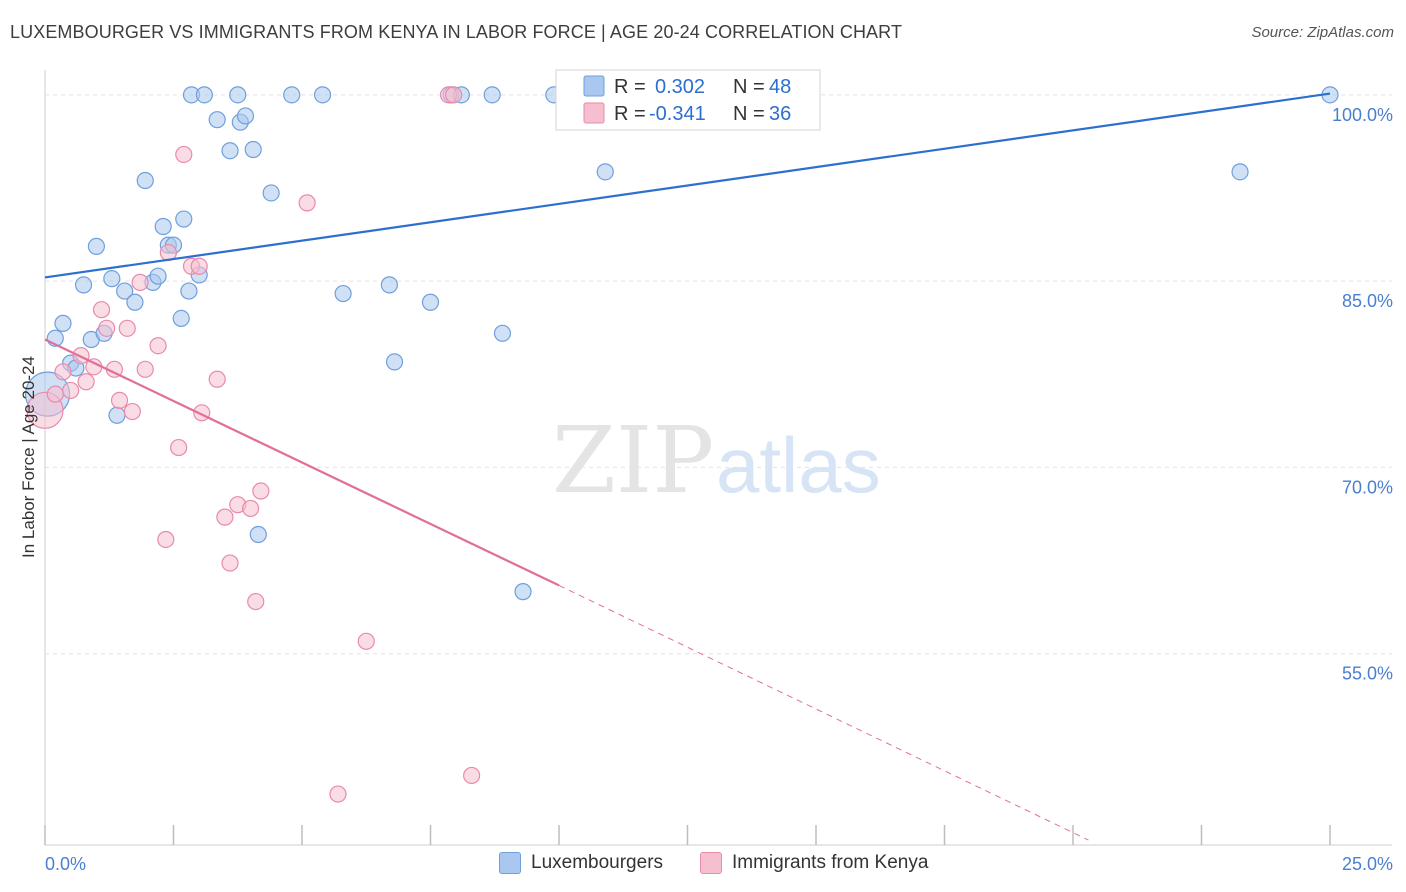 Image resolution: width=1406 pixels, height=892 pixels. I want to click on y-tick-label: 85.0%, so click(1367, 301).